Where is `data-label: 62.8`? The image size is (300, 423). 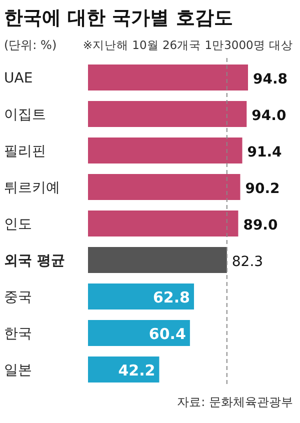
data-label: 62.8 is located at coordinates (171, 297).